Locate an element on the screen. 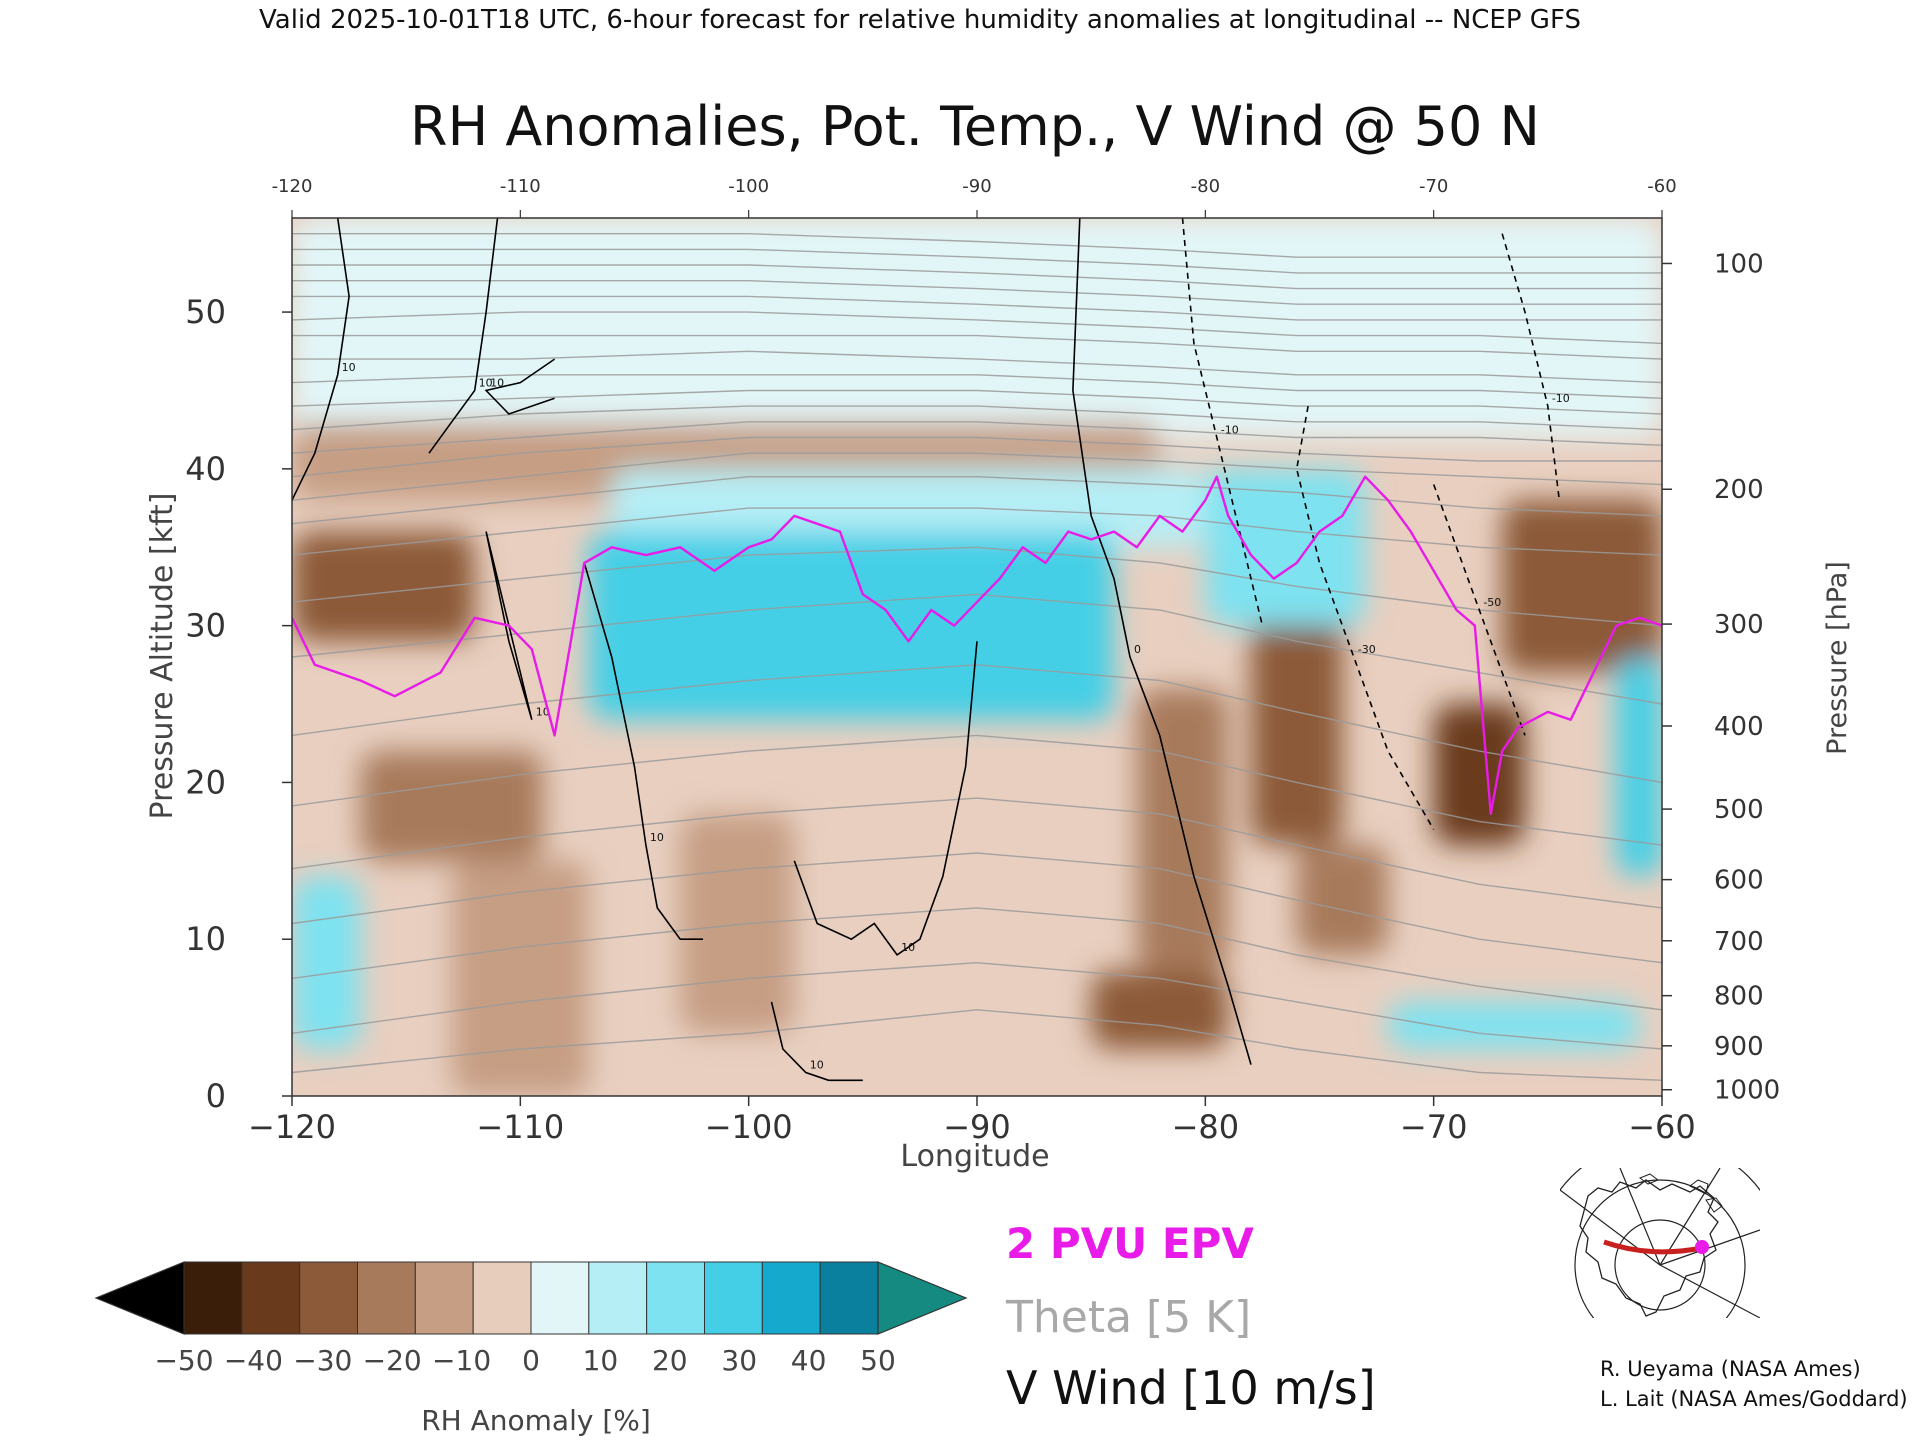 The width and height of the screenshot is (1920, 1440). y-tick-label: 40 is located at coordinates (205, 469).